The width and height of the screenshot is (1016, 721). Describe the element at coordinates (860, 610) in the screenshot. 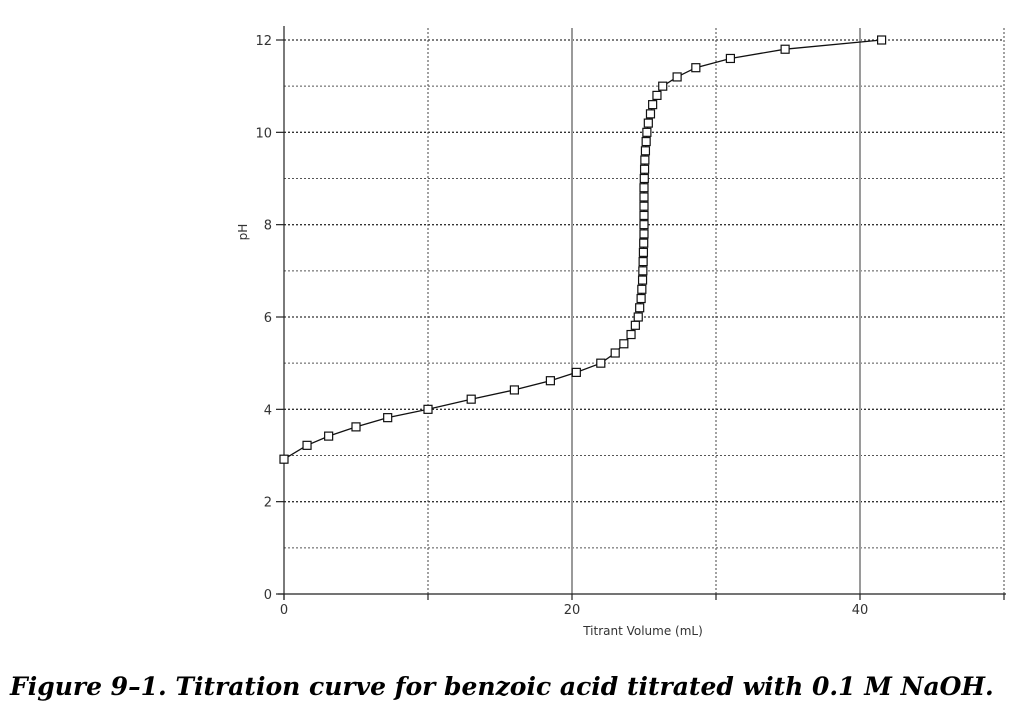

I see `x-tick-label: 40` at that location.